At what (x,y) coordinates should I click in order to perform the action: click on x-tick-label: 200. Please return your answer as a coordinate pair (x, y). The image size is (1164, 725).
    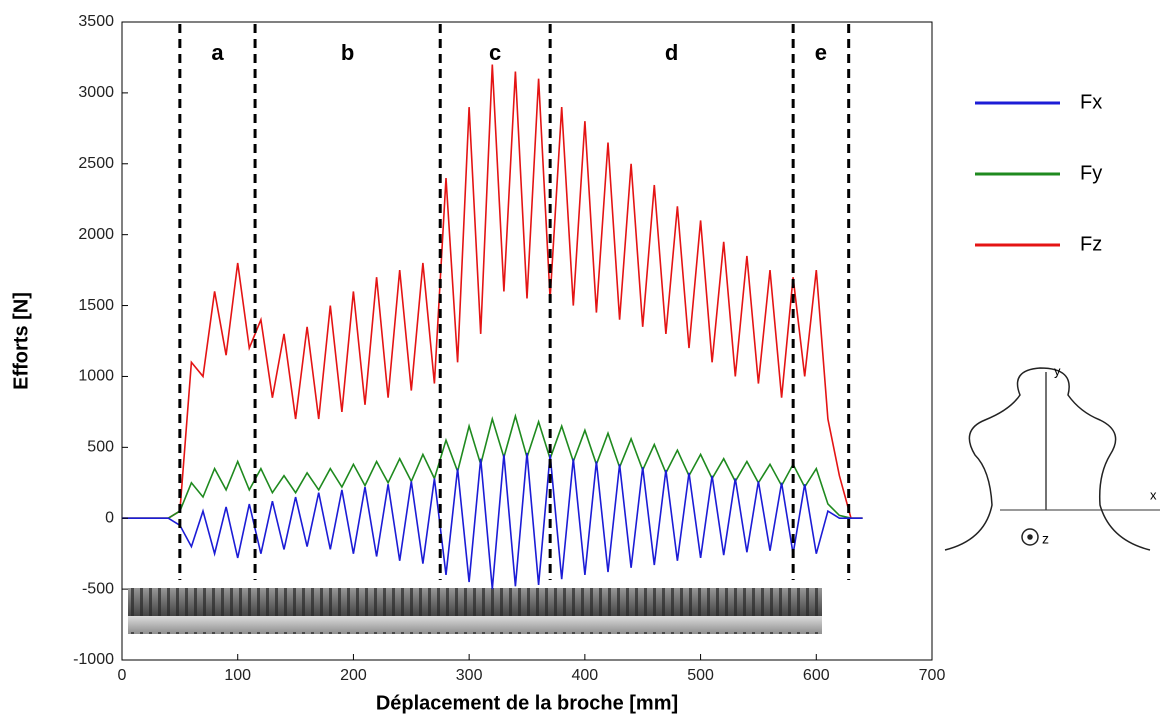
    Looking at the image, I should click on (353, 675).